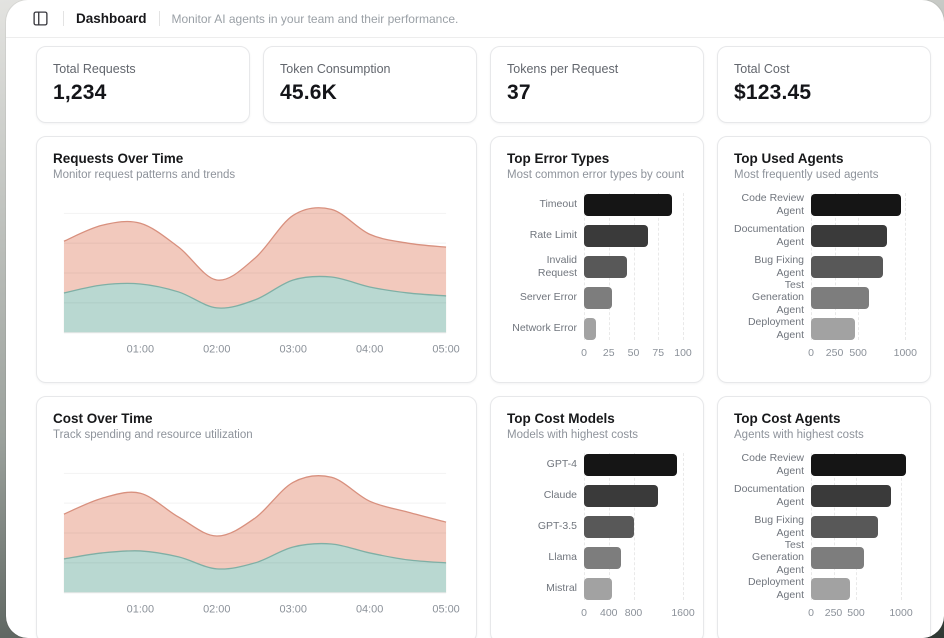 The image size is (944, 638). I want to click on bar-row: Timeout, so click(597, 204).